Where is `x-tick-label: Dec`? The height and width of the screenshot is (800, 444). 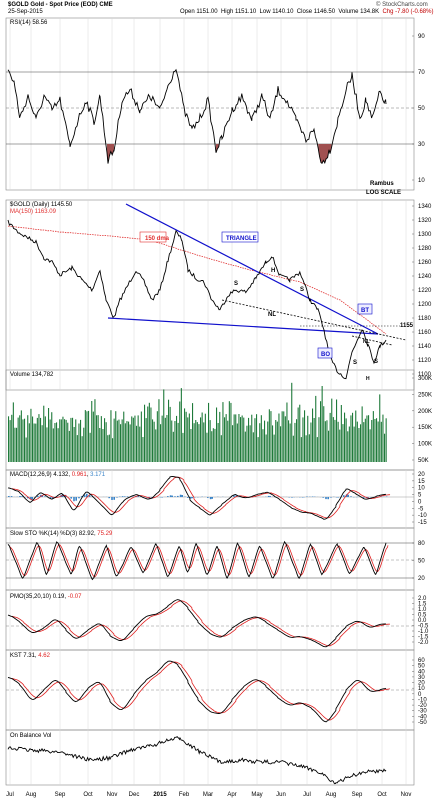
x-tick-label: Dec is located at coordinates (134, 795).